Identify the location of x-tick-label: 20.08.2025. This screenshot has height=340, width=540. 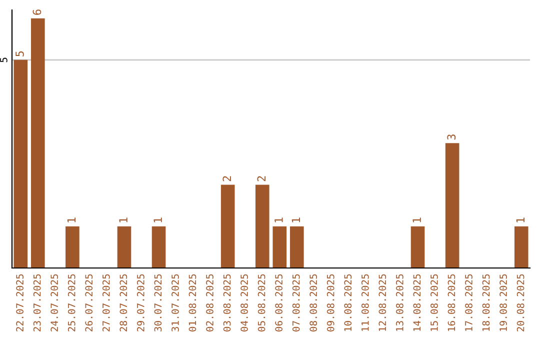
(520, 303).